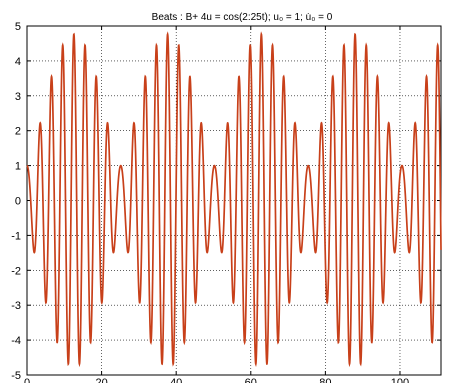 The image size is (451, 383). Describe the element at coordinates (18, 62) in the screenshot. I see `y-tick-label: 4` at that location.